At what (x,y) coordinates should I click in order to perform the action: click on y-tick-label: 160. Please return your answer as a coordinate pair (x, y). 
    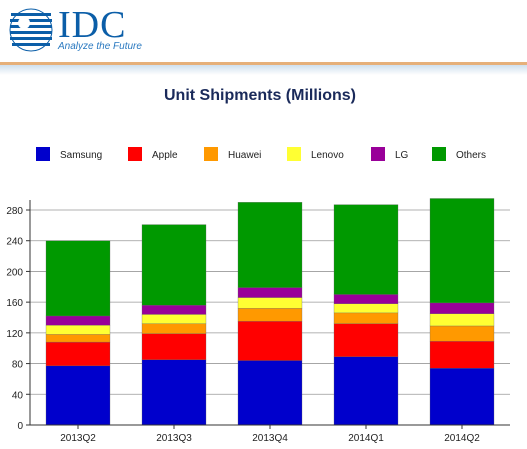
    Looking at the image, I should click on (14, 303).